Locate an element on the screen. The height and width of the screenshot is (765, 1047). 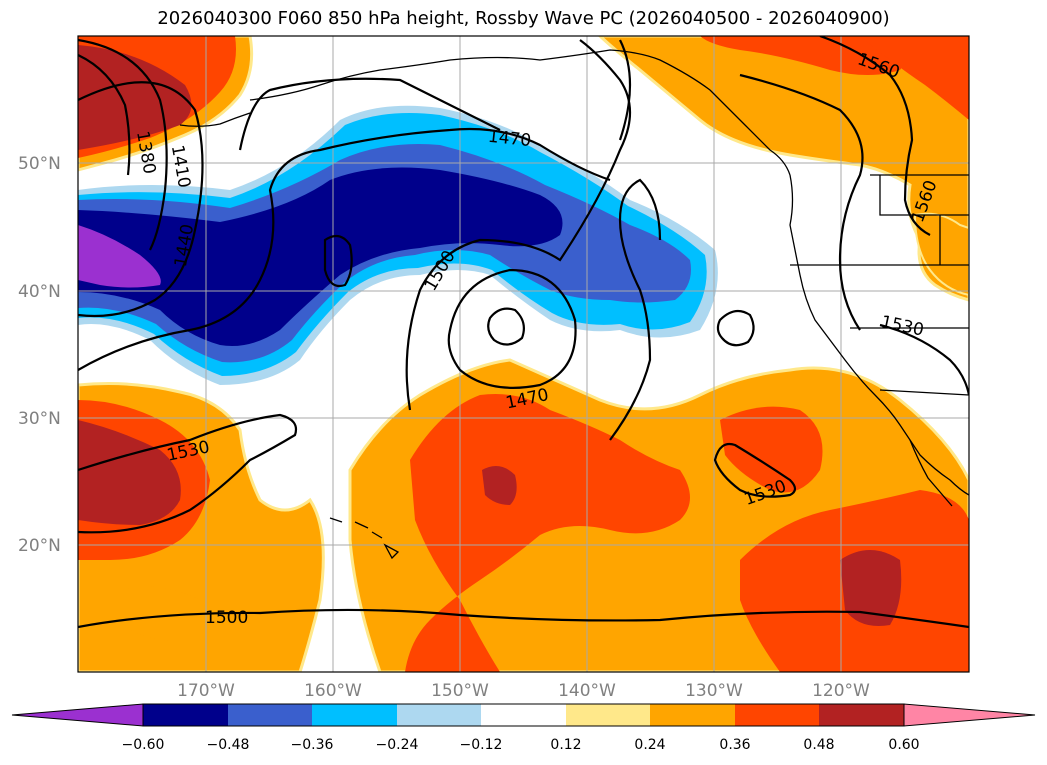
coastline-baja is located at coordinates (931, 473).